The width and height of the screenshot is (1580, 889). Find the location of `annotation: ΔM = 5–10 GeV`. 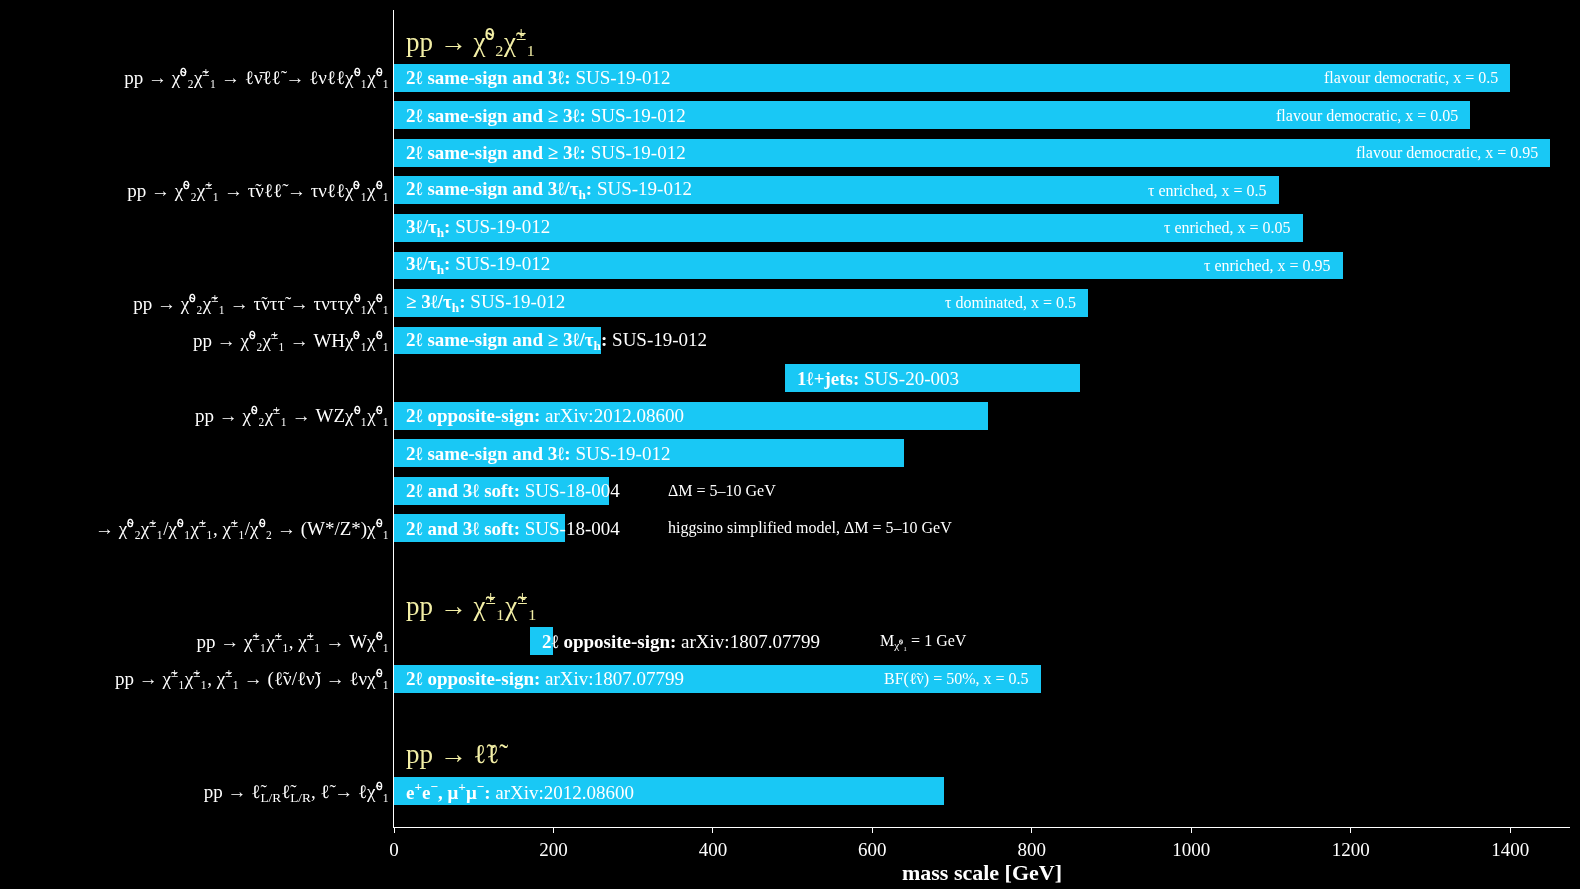

annotation: ΔM = 5–10 GeV is located at coordinates (722, 490).